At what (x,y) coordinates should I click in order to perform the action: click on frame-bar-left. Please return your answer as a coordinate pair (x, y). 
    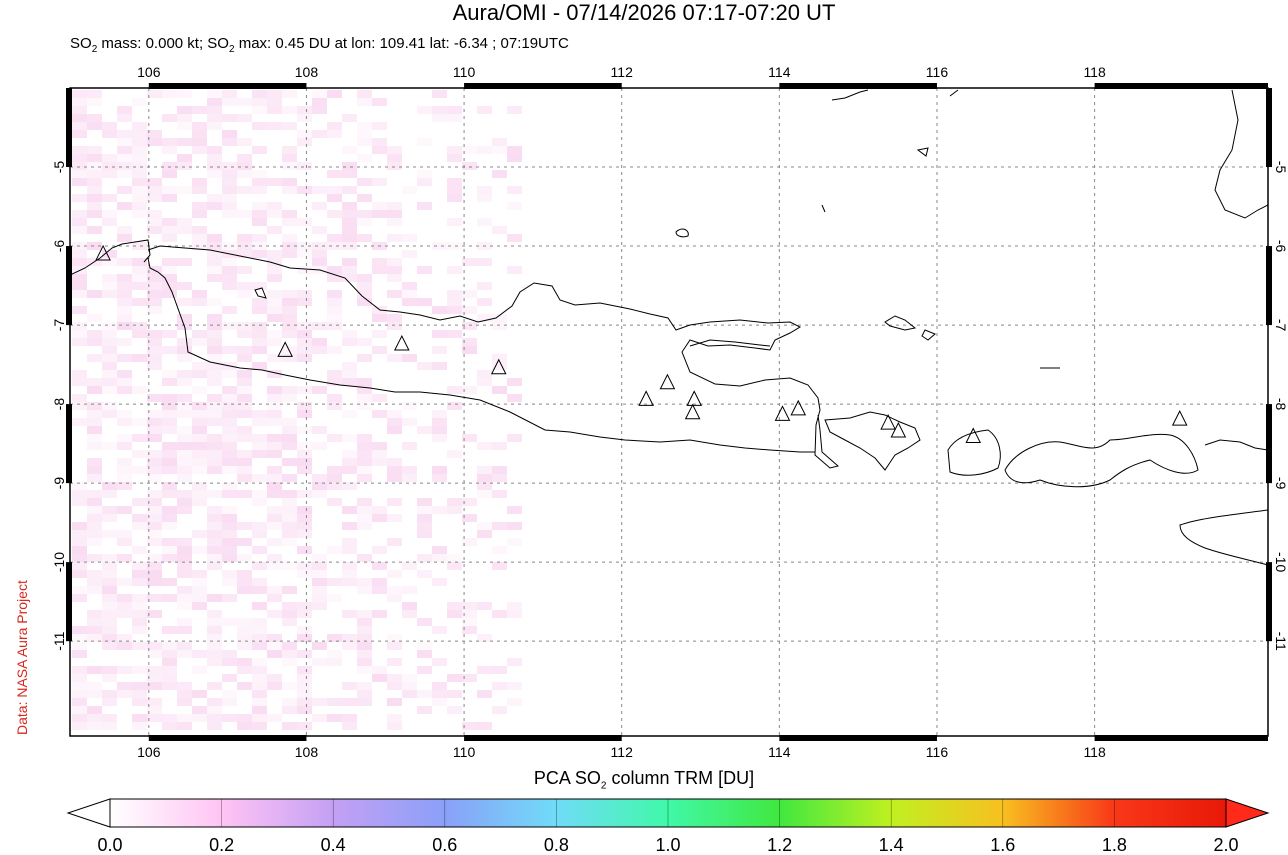
    Looking at the image, I should click on (69, 444).